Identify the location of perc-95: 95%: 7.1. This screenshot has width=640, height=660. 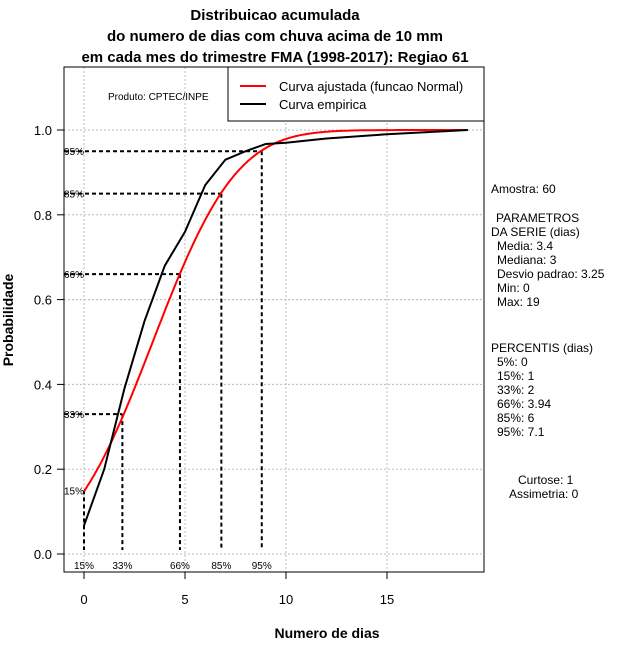
(521, 432).